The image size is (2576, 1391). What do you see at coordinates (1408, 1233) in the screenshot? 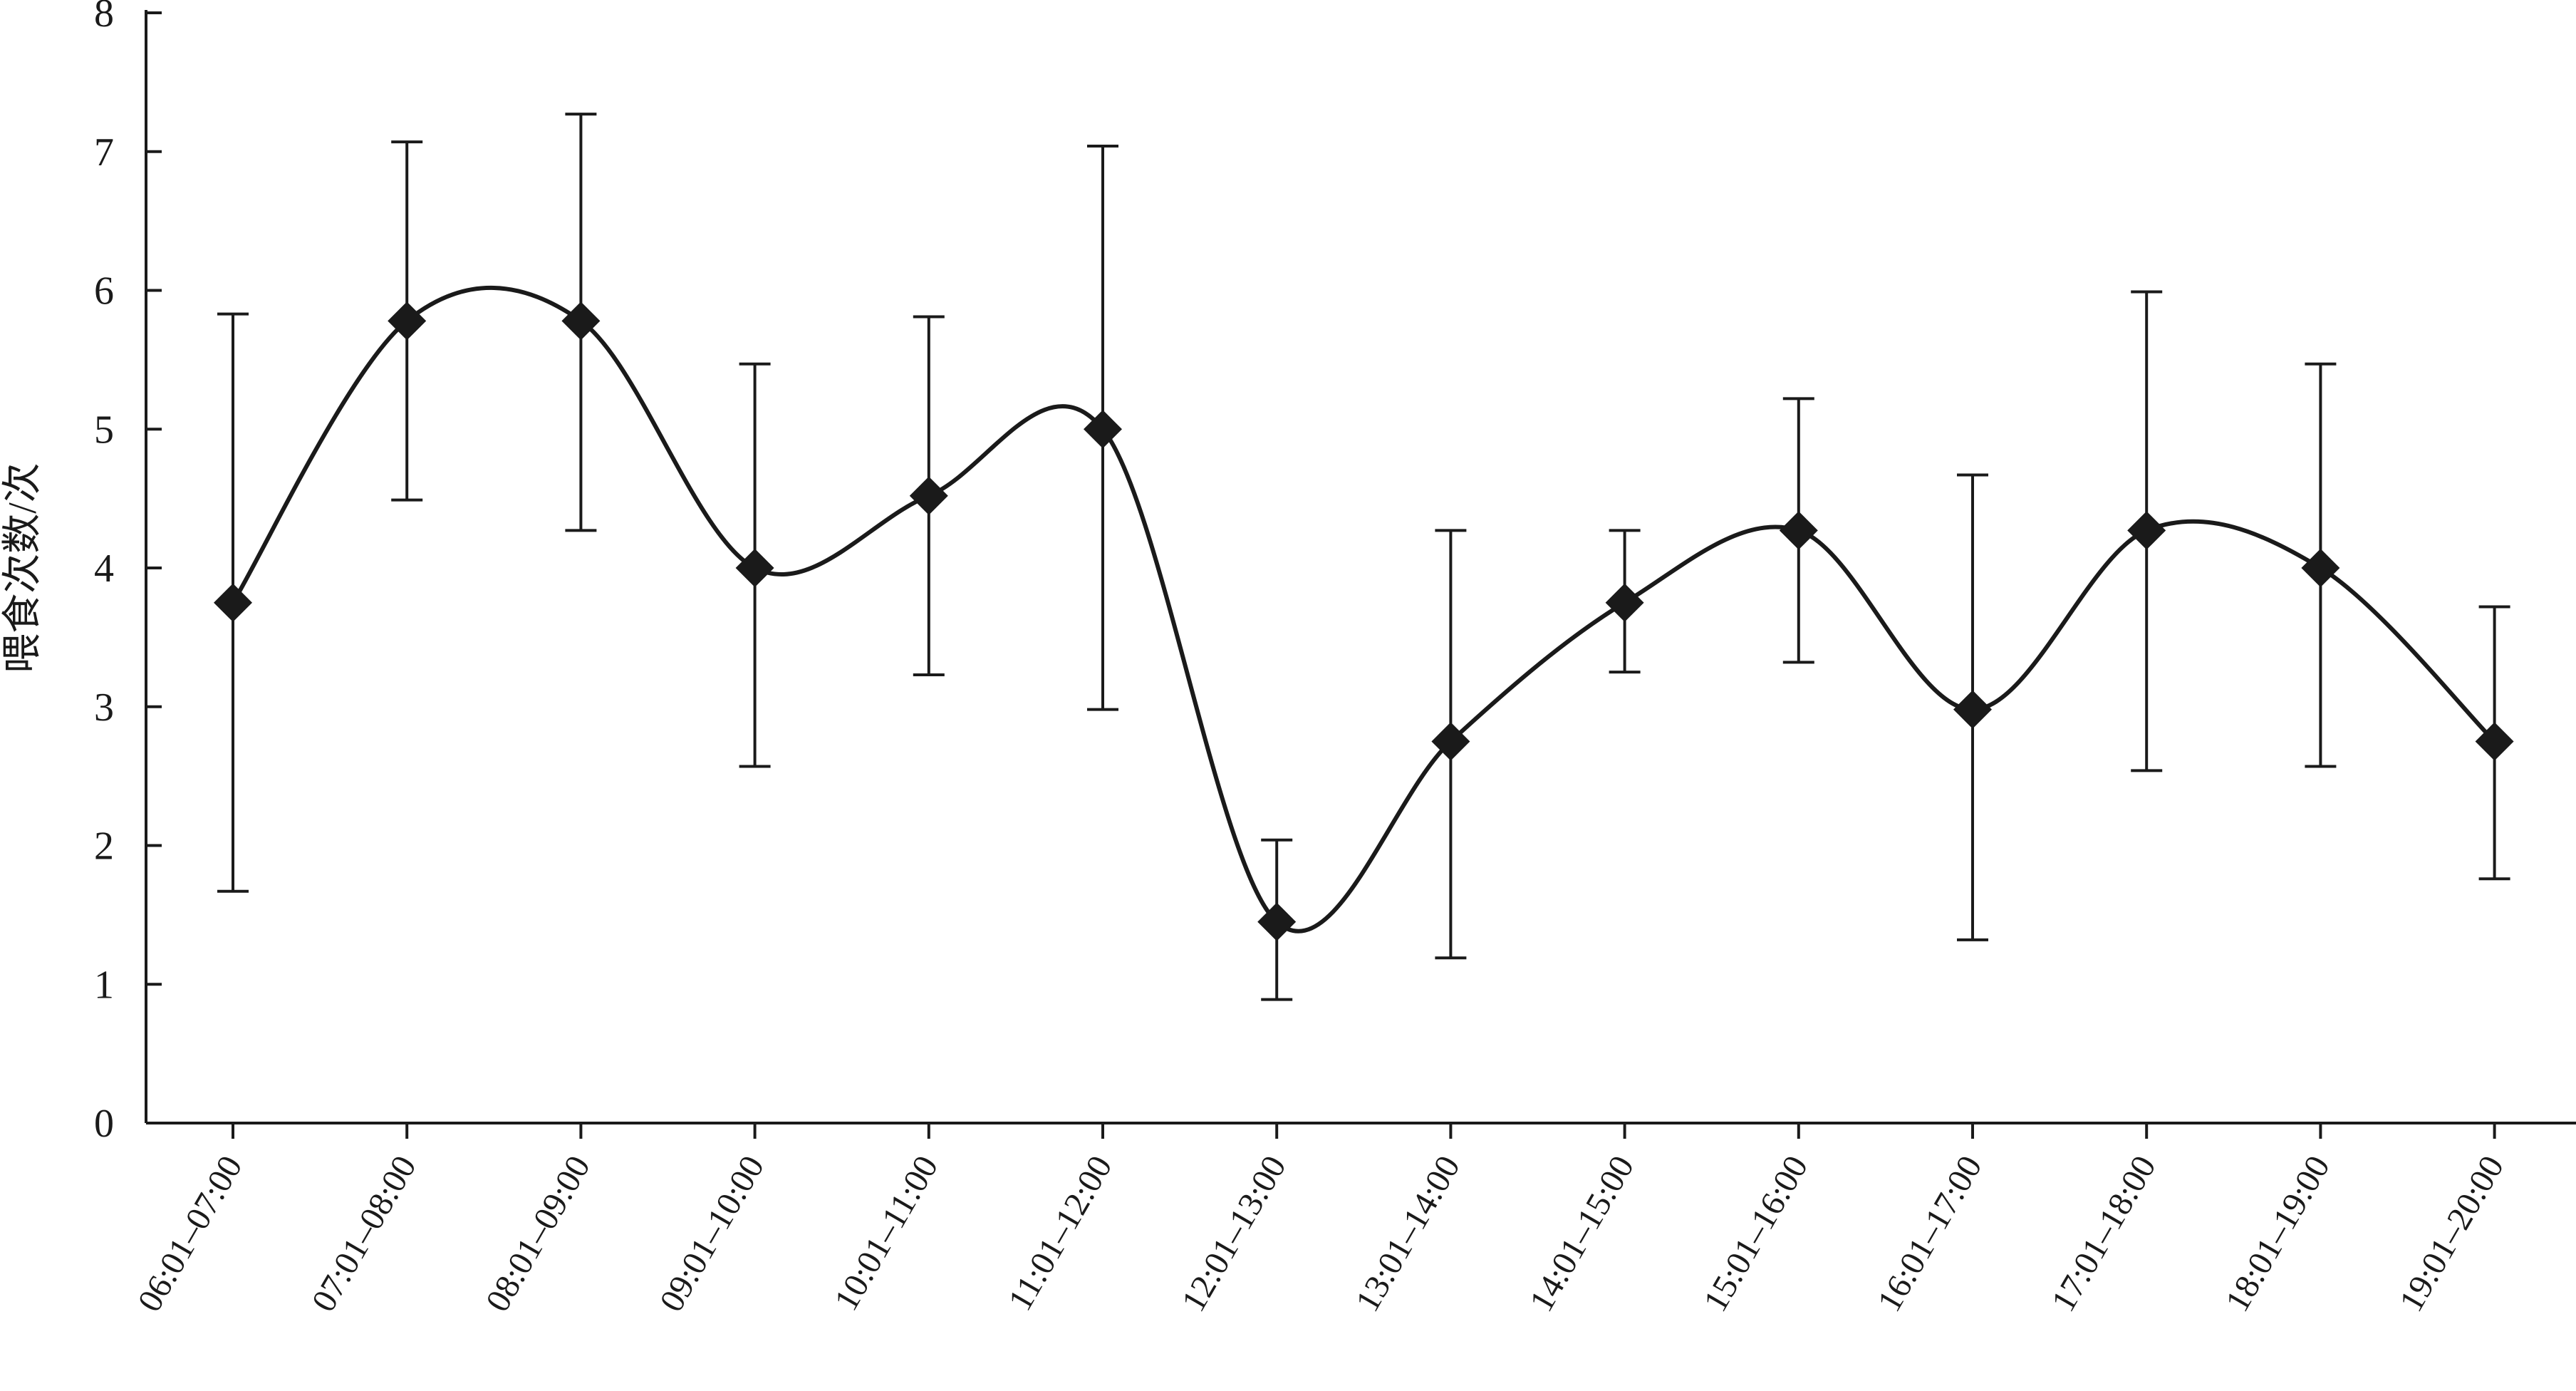
I see `x-tick-label: 13:01–14:00` at bounding box center [1408, 1233].